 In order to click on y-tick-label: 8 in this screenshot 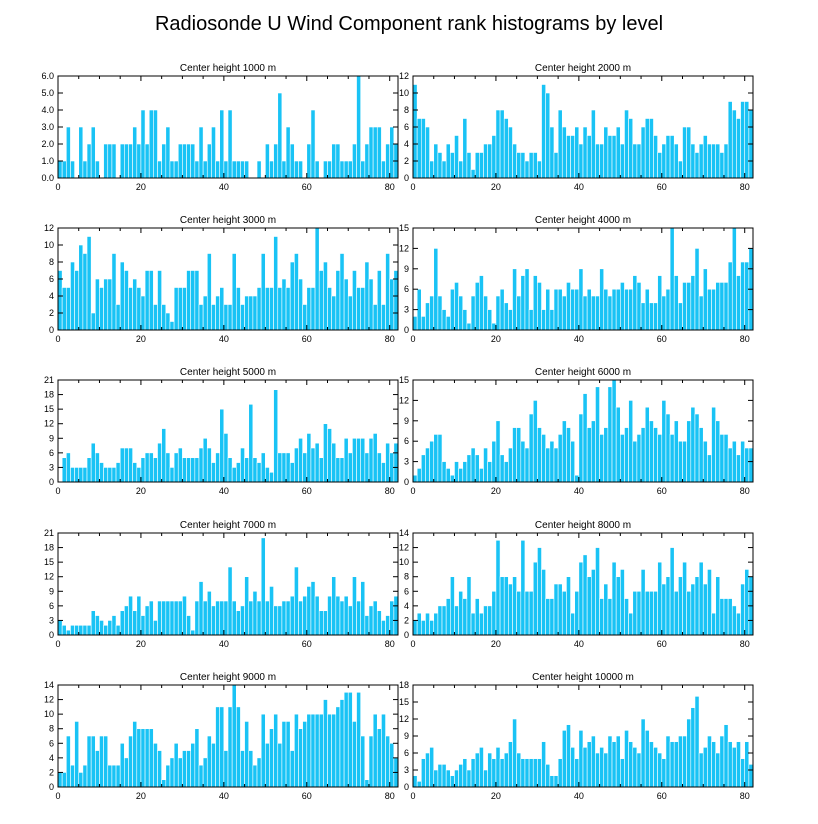, I will do `click(406, 577)`.